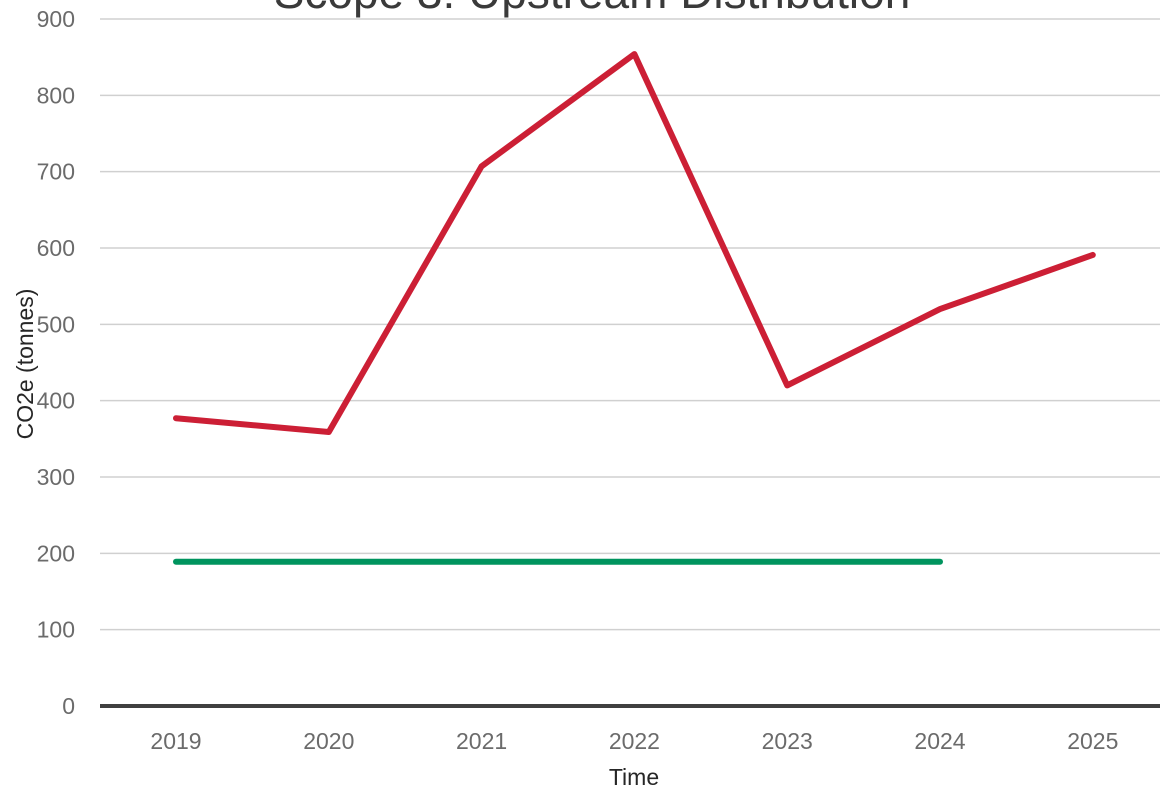 This screenshot has height=792, width=1160. I want to click on y-tick-label: 200, so click(56, 553).